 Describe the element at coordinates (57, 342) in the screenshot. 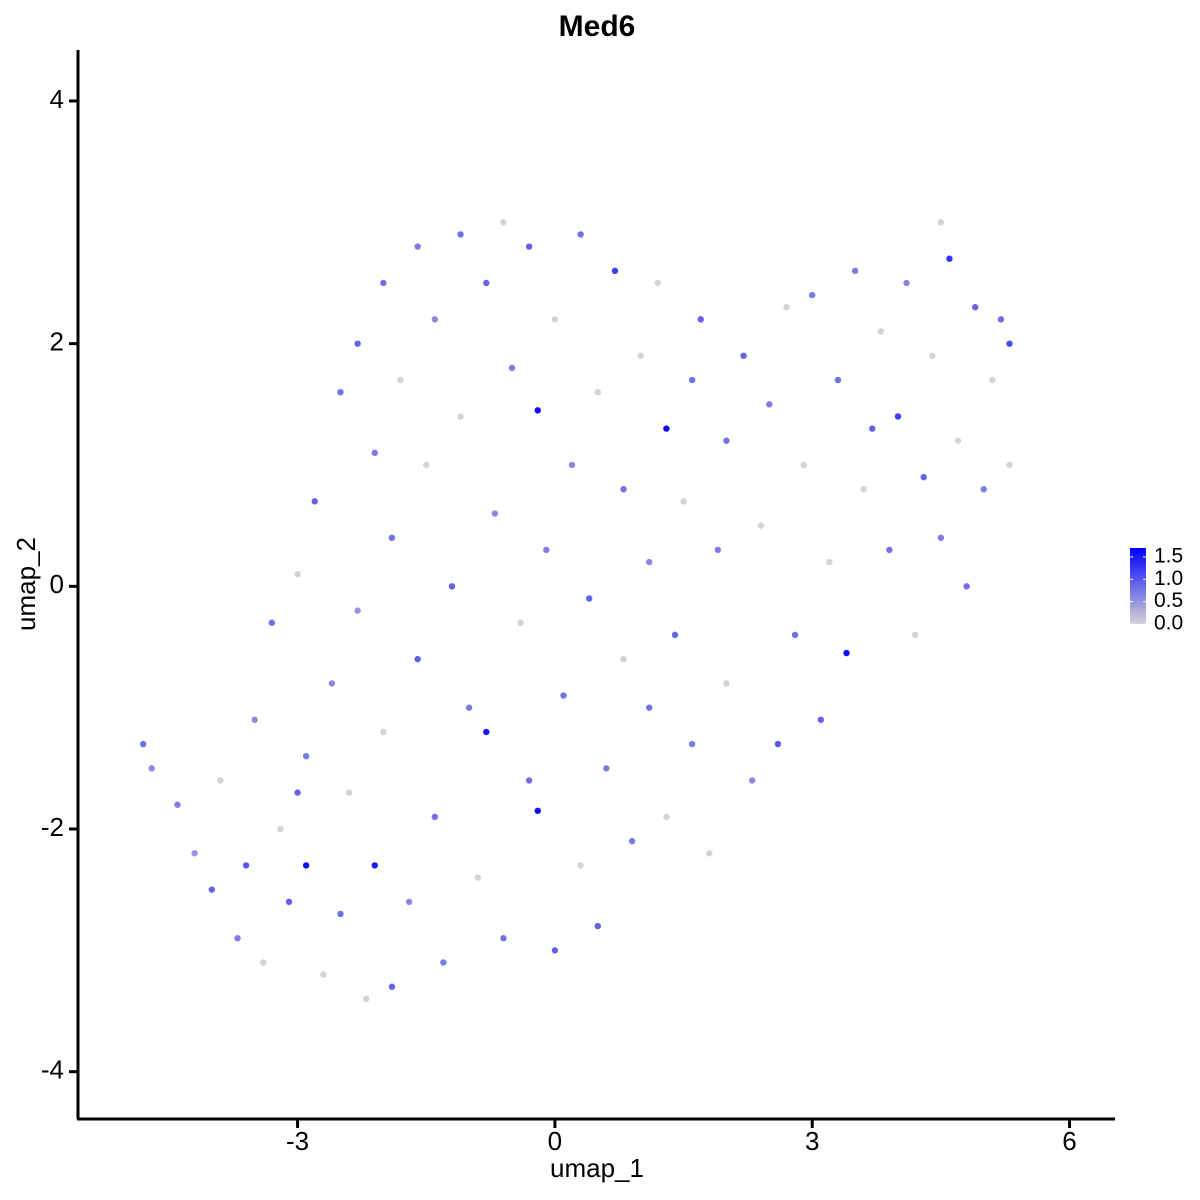

I see `y-tick-label: 2` at that location.